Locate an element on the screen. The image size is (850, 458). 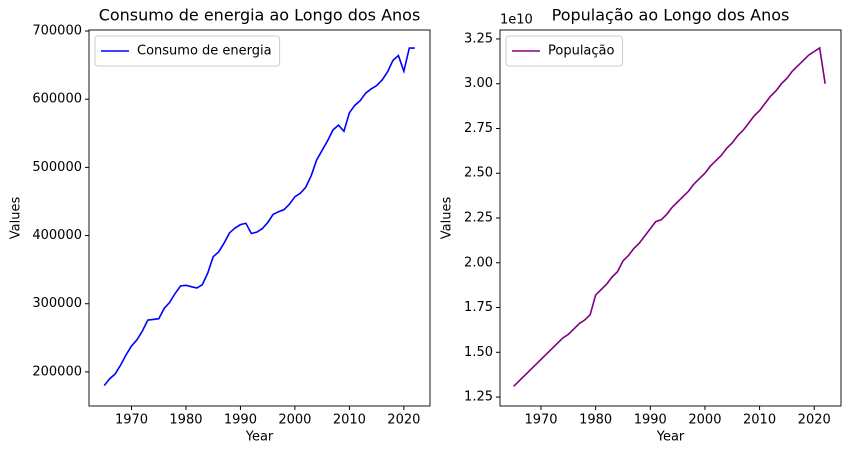
legend: Consumo de energia is located at coordinates (187, 51).